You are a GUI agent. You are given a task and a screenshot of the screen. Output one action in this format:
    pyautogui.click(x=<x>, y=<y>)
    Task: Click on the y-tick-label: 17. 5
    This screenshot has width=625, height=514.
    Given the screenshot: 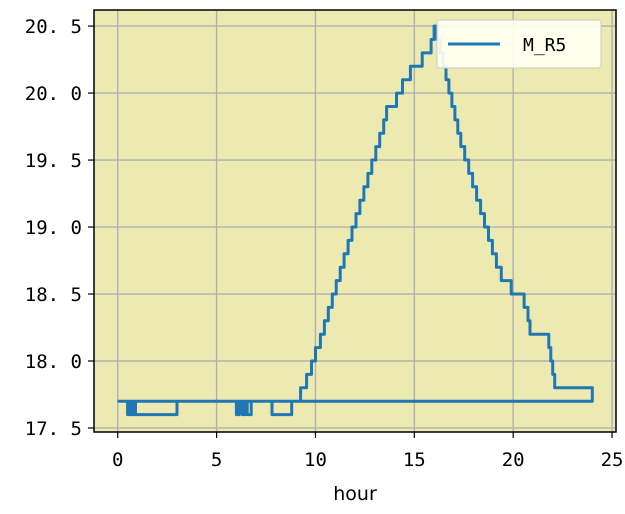 What is the action you would take?
    pyautogui.click(x=53, y=429)
    